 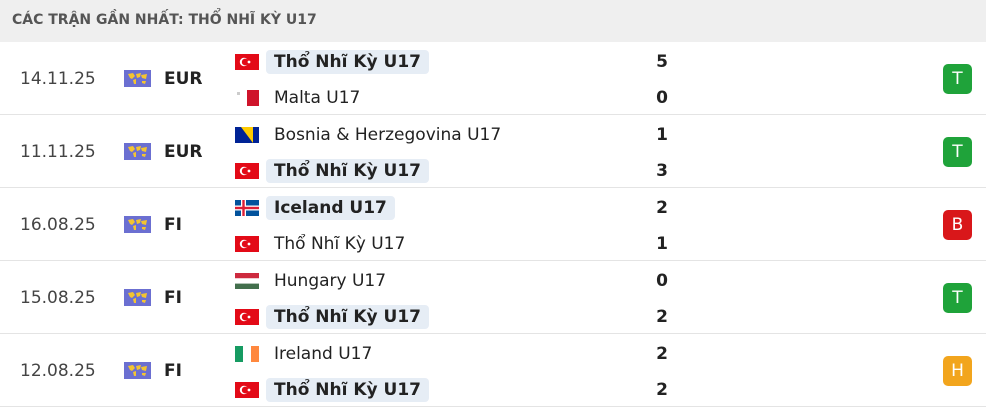 I want to click on match-date: 14.11.25, so click(x=58, y=79).